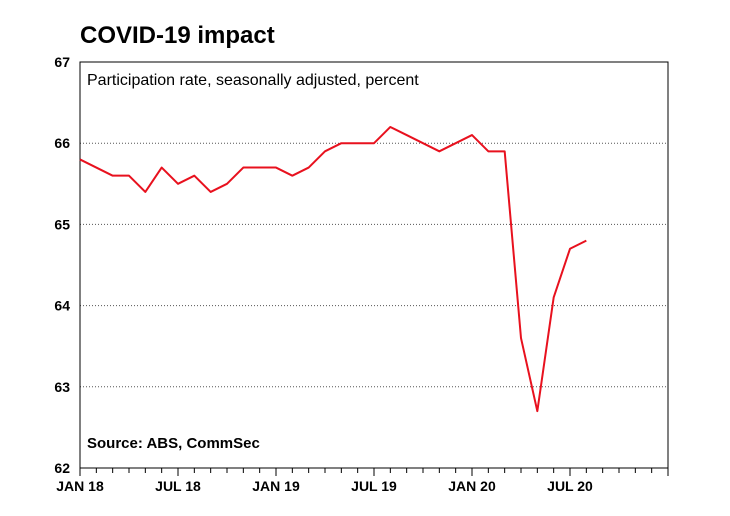 The image size is (730, 516). Describe the element at coordinates (80, 486) in the screenshot. I see `x-tick-label: JAN 18` at that location.